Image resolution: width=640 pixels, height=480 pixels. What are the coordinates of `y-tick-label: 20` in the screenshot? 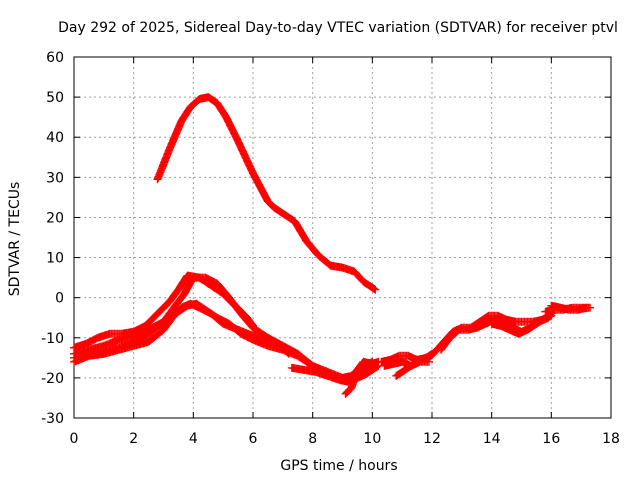 It's located at (55, 218).